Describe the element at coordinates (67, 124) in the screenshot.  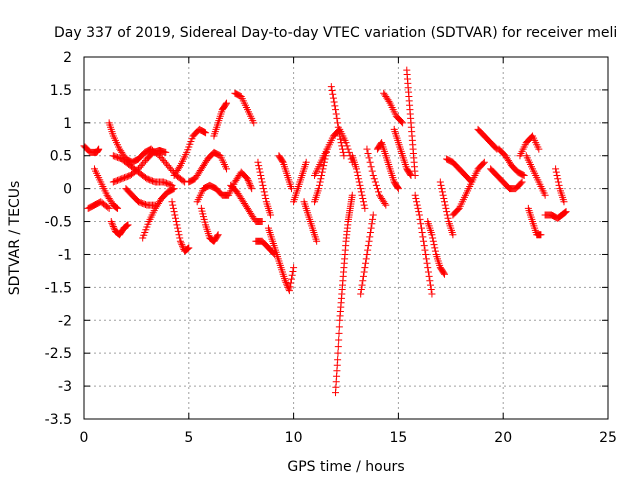
I see `y-tick-label: 1` at that location.